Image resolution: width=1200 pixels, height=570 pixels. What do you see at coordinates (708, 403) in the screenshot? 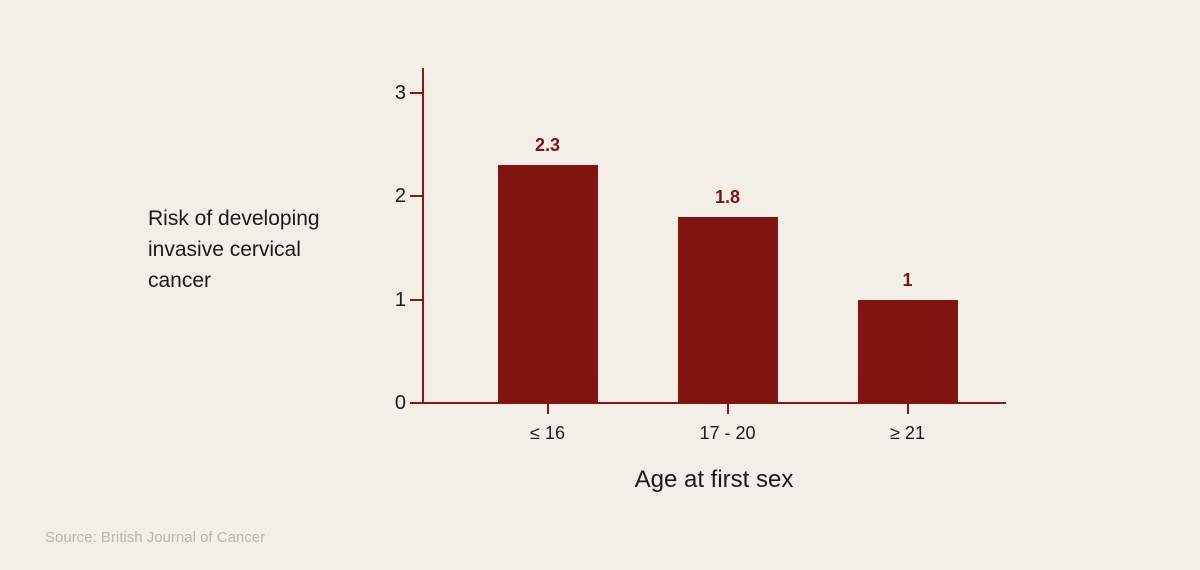
I see `x-axis-line` at bounding box center [708, 403].